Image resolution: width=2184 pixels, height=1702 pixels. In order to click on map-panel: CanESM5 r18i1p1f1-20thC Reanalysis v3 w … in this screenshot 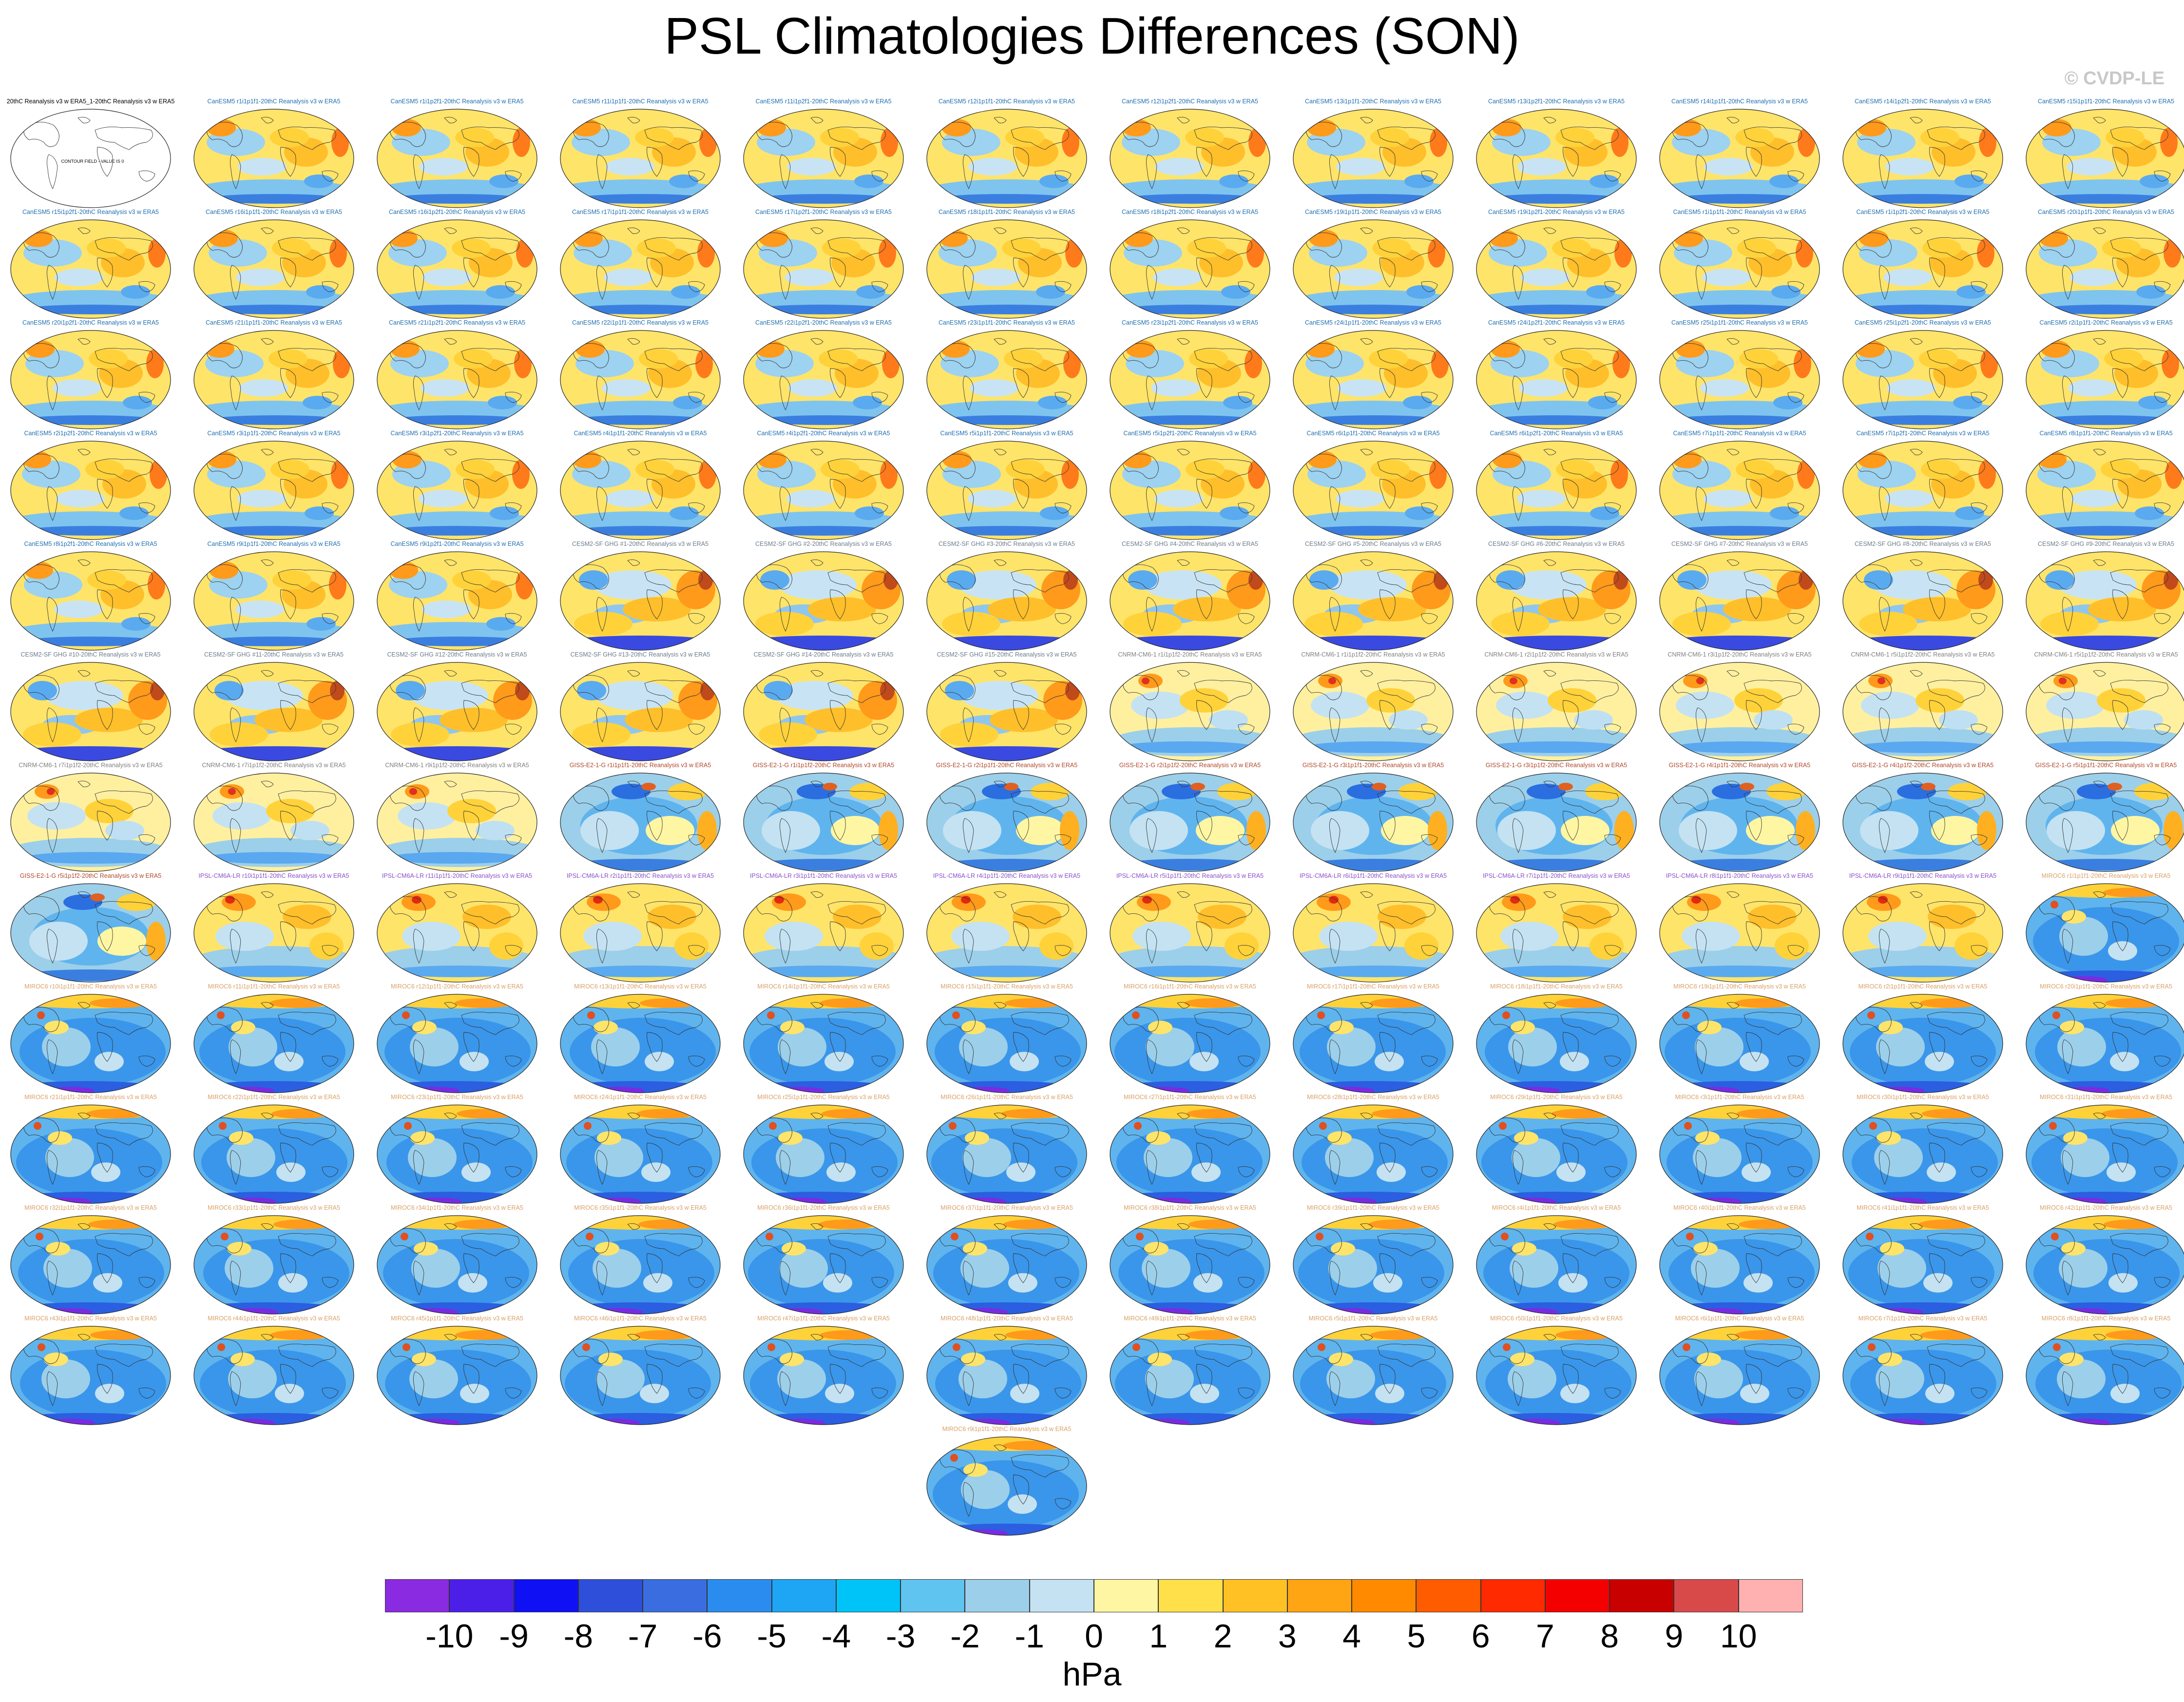, I will do `click(1007, 263)`.